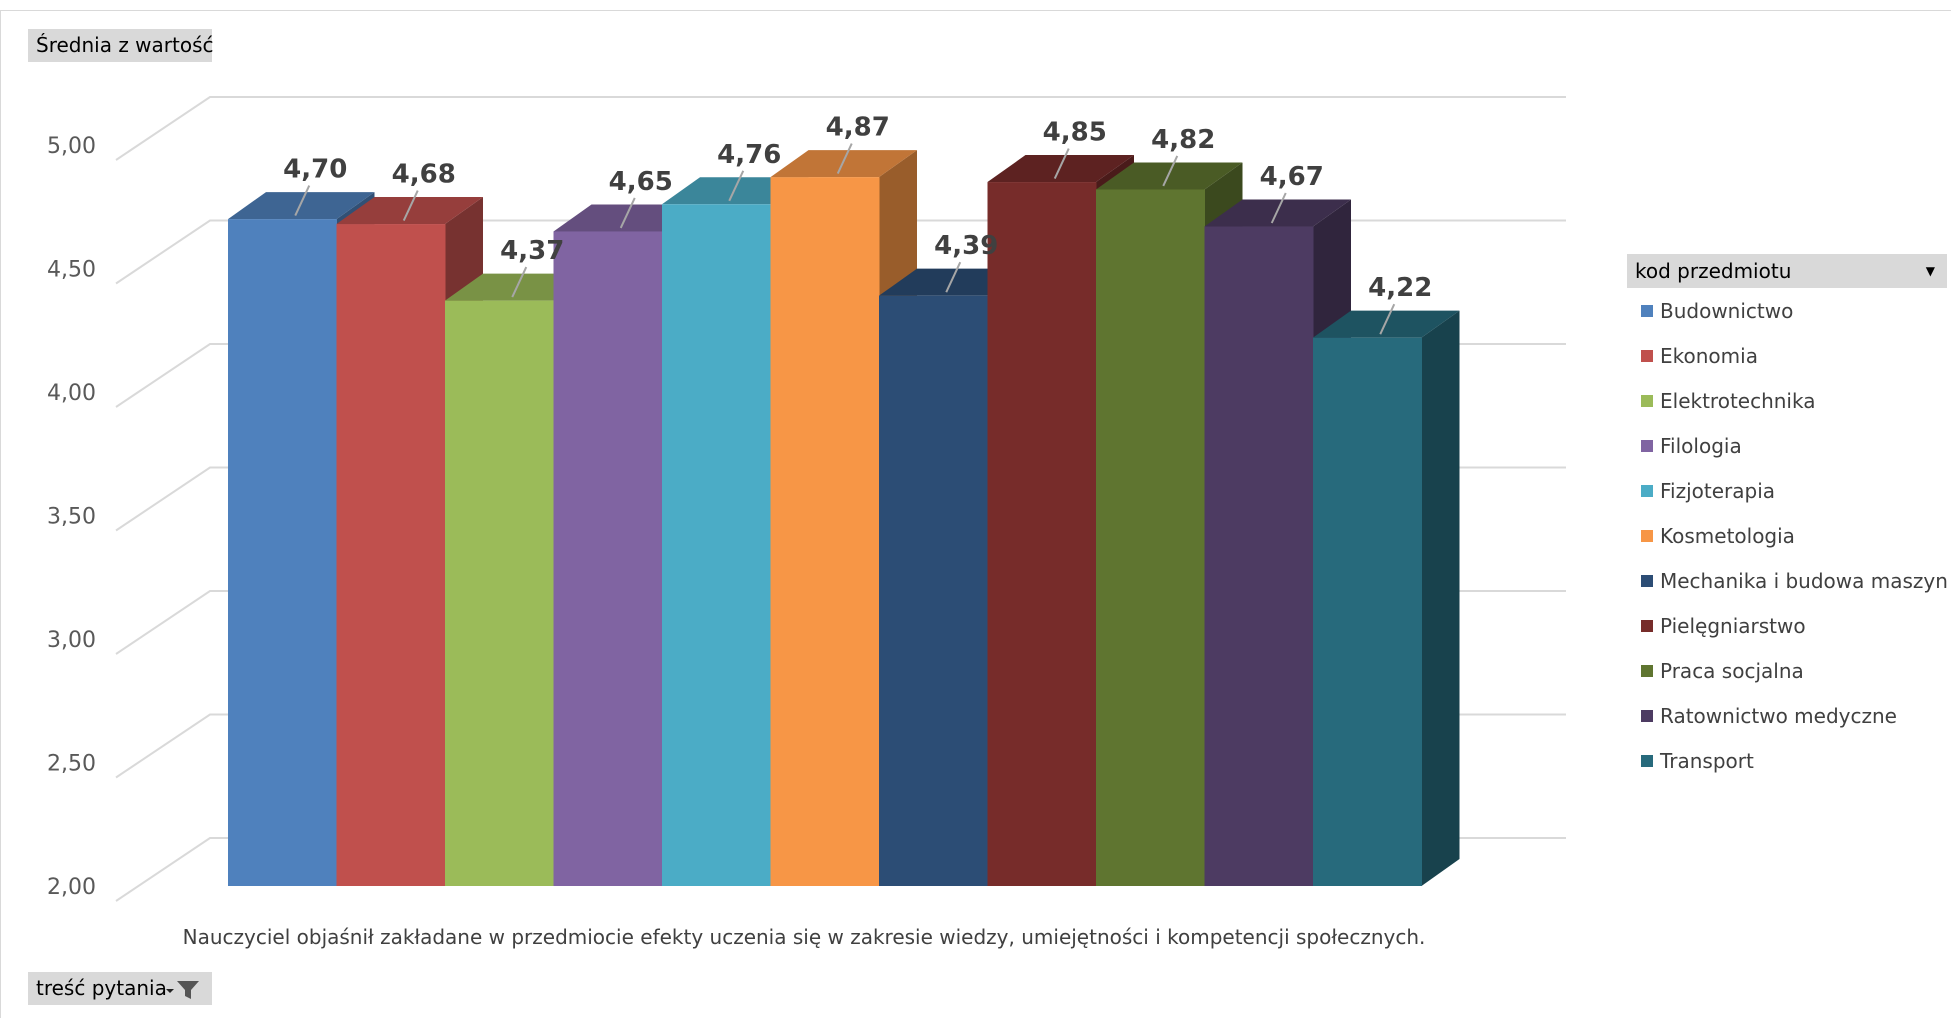 The height and width of the screenshot is (1019, 1952). Describe the element at coordinates (1709, 355) in the screenshot. I see `legend-label: Ekonomia` at that location.